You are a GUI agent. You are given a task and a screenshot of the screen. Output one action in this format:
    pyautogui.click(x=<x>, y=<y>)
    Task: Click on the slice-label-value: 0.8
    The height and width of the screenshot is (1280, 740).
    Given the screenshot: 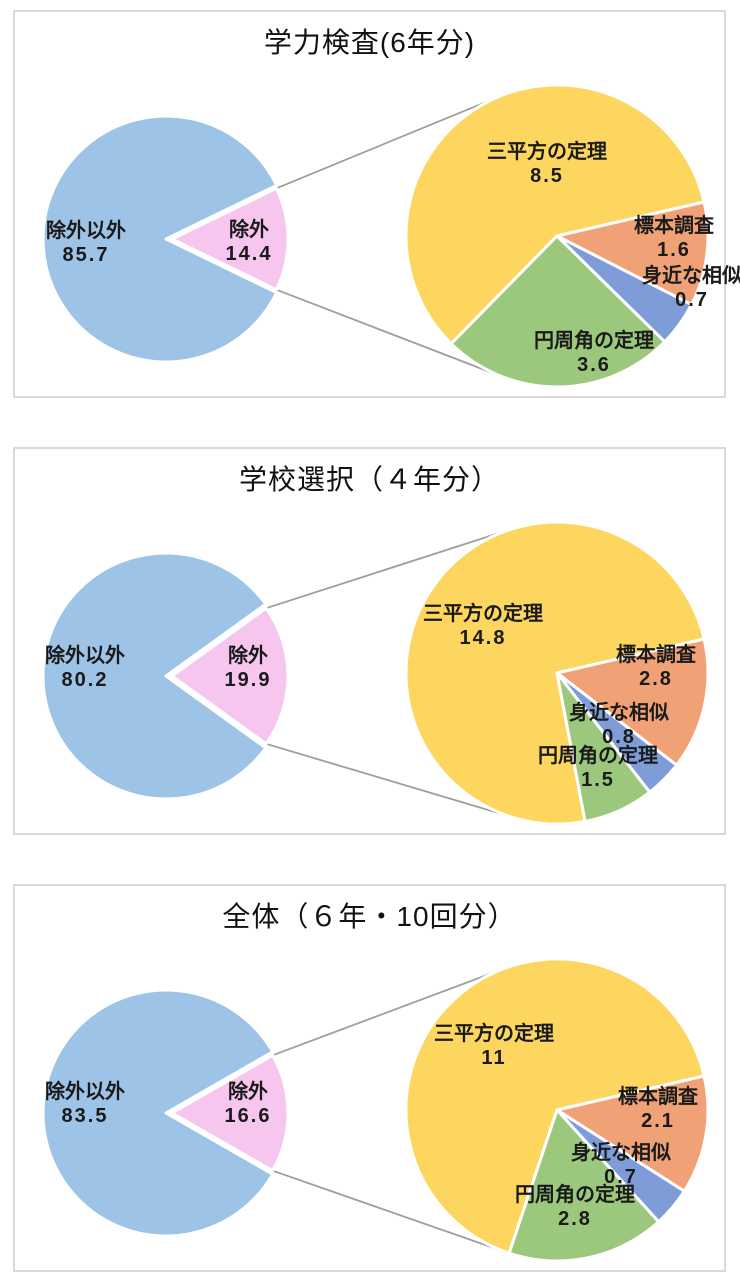 What is the action you would take?
    pyautogui.click(x=619, y=737)
    